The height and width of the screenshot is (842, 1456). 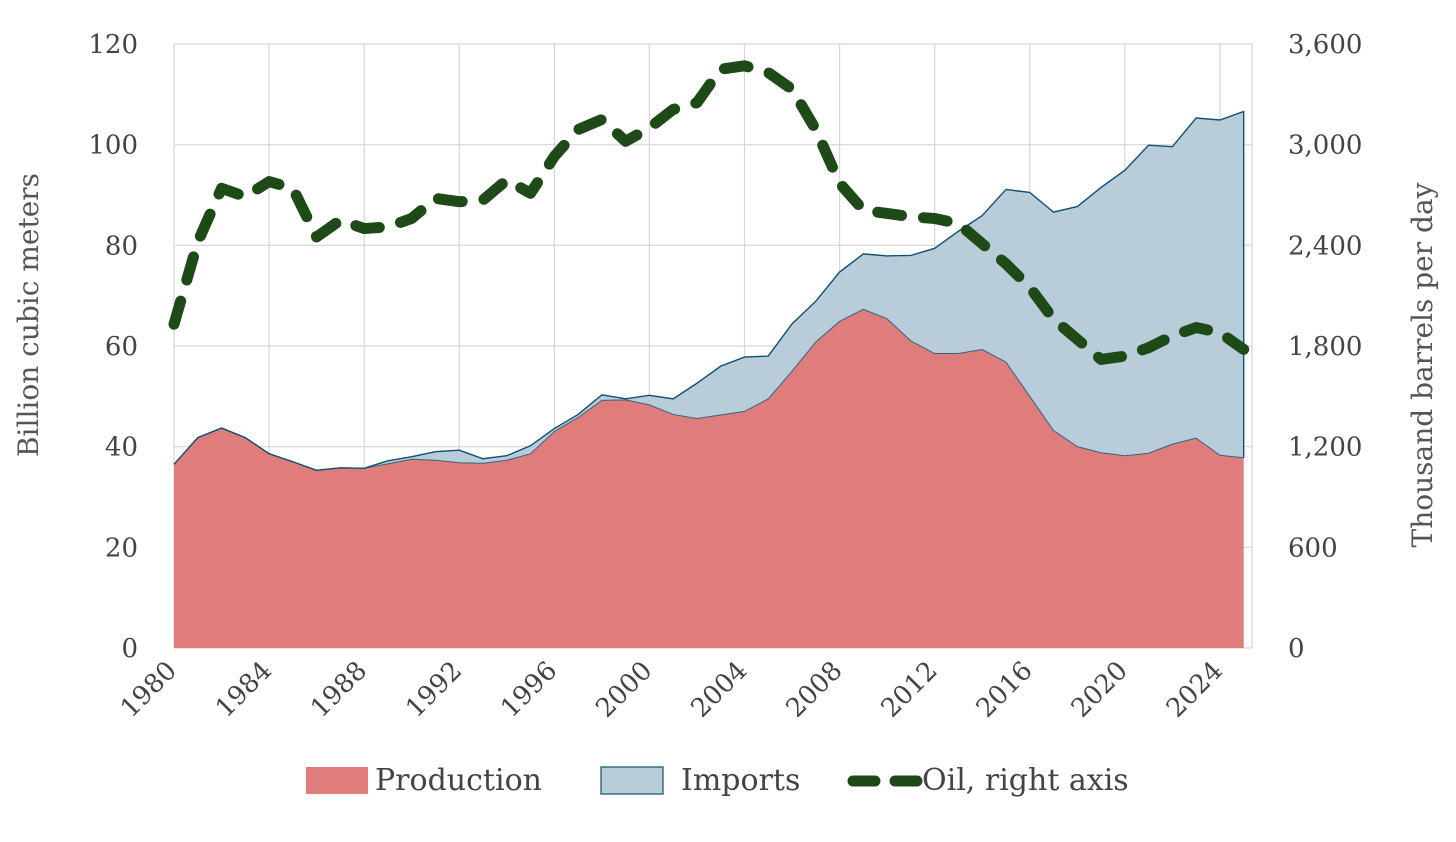 I want to click on y-left-tick-label: 120, so click(x=113, y=45).